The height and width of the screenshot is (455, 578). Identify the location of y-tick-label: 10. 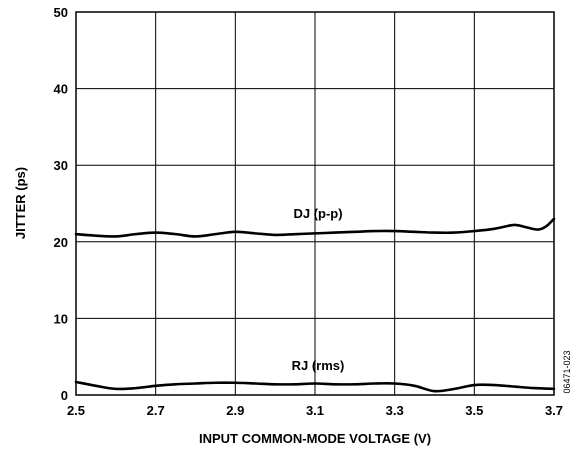
(61, 318).